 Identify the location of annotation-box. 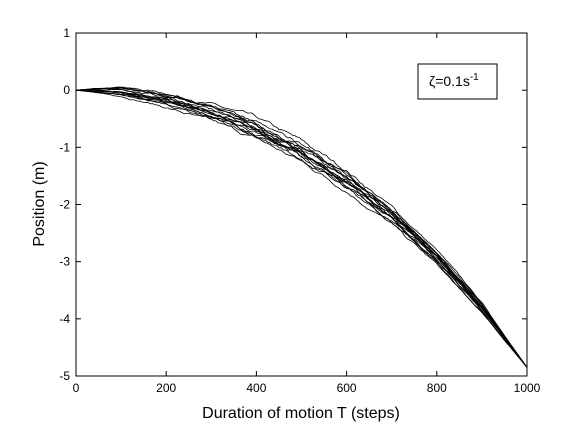
(457, 81).